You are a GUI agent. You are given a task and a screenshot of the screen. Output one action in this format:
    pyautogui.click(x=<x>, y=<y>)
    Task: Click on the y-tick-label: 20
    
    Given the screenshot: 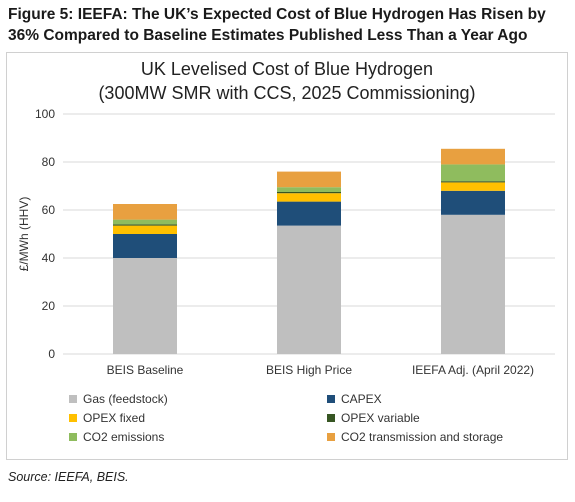 What is the action you would take?
    pyautogui.click(x=49, y=306)
    